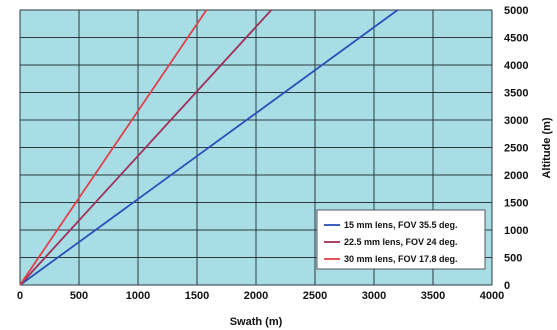 Image resolution: width=557 pixels, height=330 pixels. Describe the element at coordinates (315, 296) in the screenshot. I see `x-tick-label: 2500` at that location.